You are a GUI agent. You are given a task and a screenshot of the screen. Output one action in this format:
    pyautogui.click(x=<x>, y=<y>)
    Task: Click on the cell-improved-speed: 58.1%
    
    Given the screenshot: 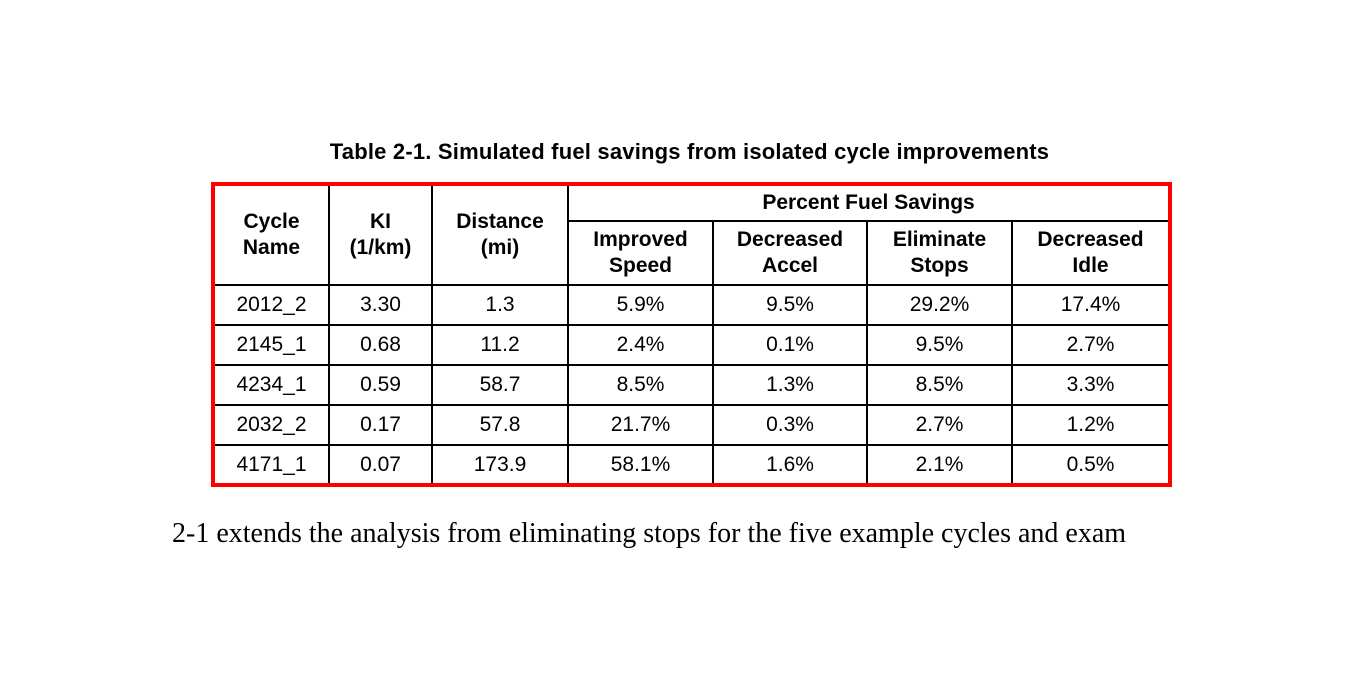 What is the action you would take?
    pyautogui.click(x=640, y=465)
    